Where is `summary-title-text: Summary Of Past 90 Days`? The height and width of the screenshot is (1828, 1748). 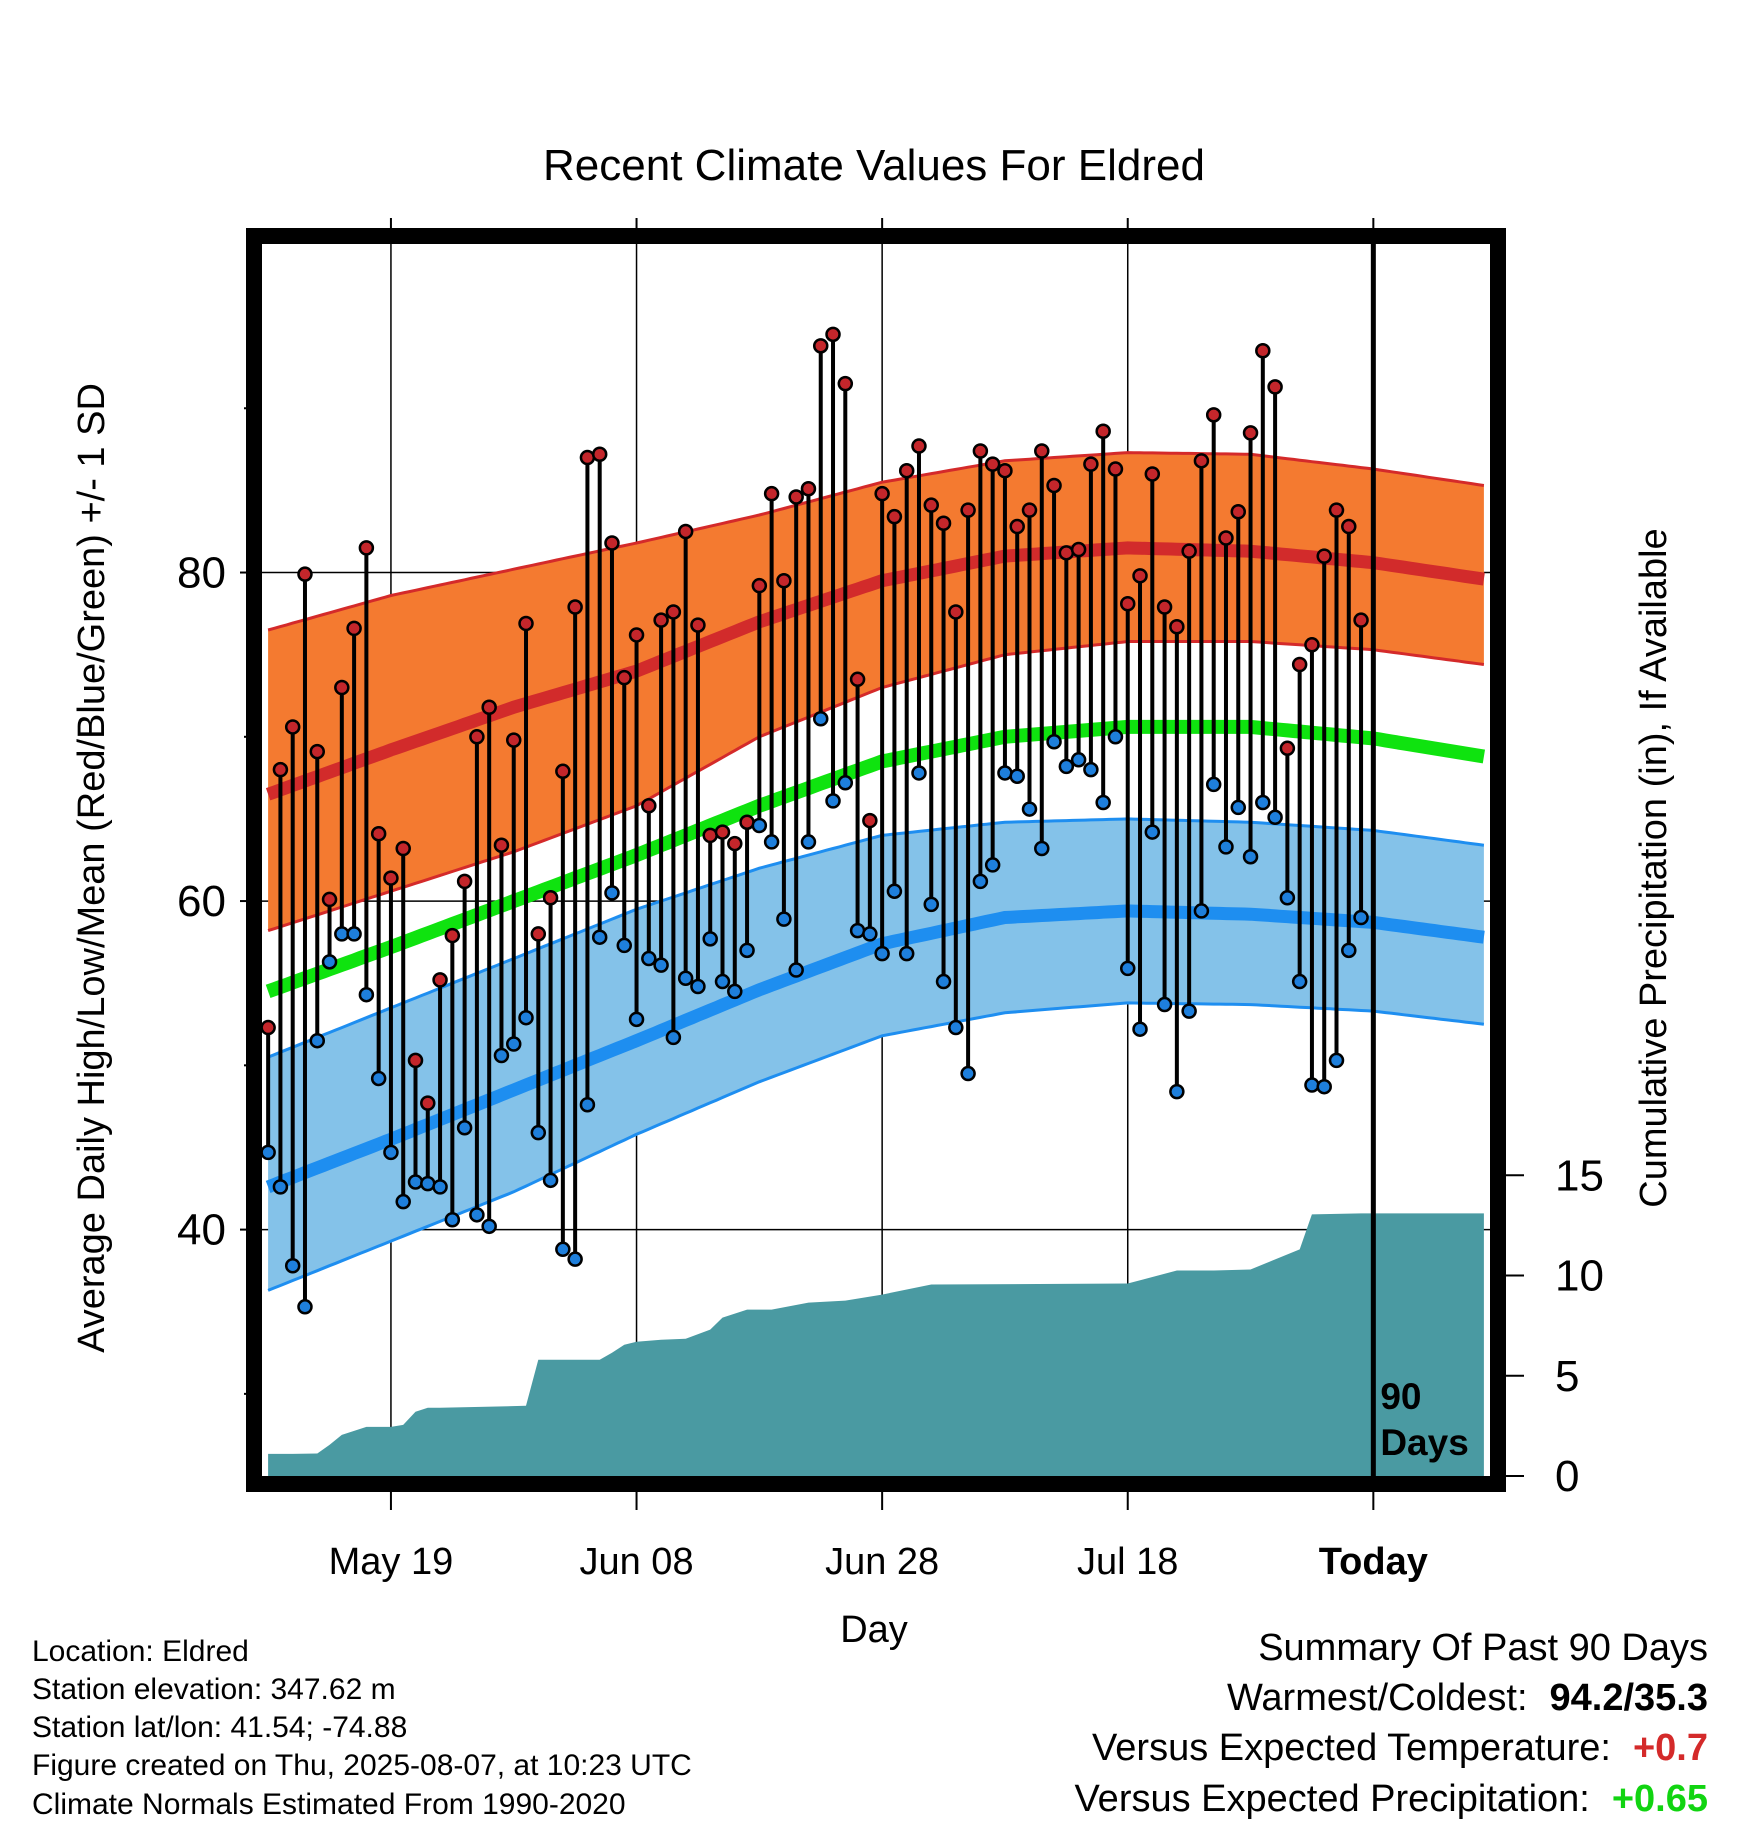
summary-title-text: Summary Of Past 90 Days is located at coordinates (1483, 1648).